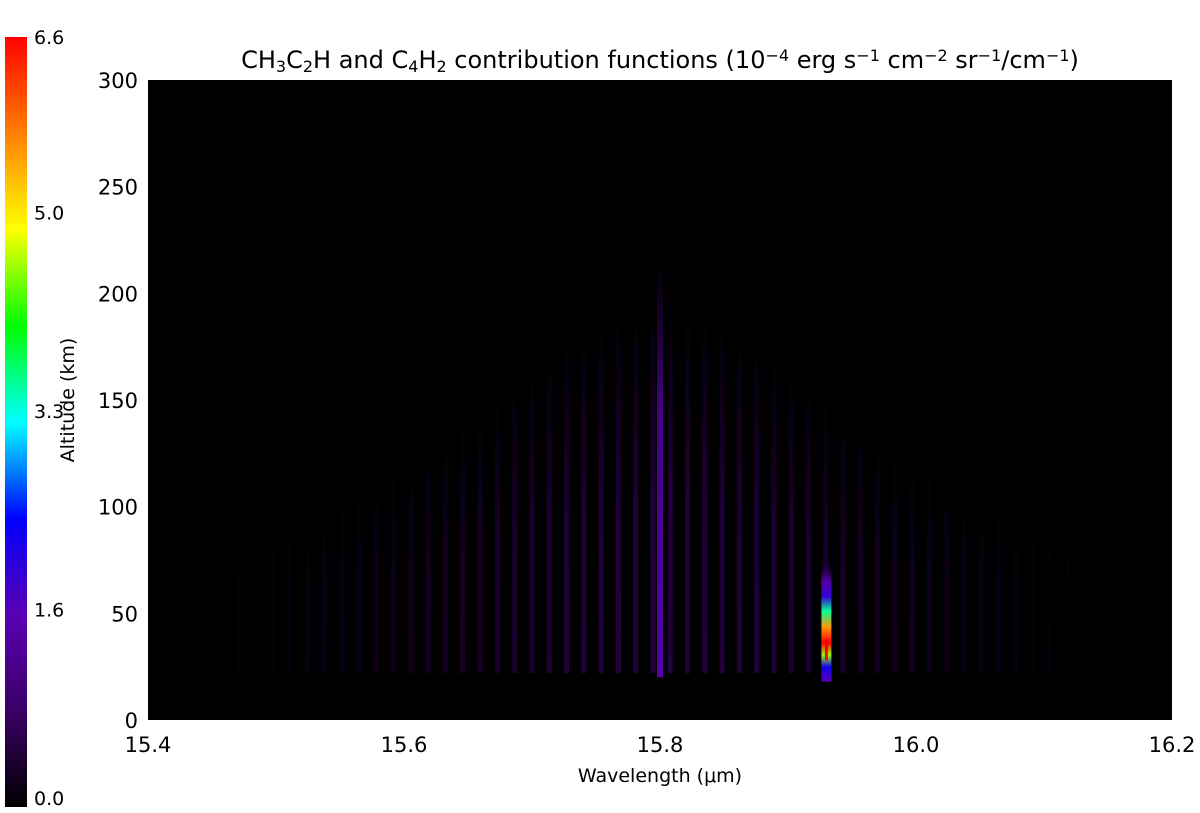 The width and height of the screenshot is (1200, 813). Describe the element at coordinates (660, 469) in the screenshot. I see `feature-ch3c2h` at that location.